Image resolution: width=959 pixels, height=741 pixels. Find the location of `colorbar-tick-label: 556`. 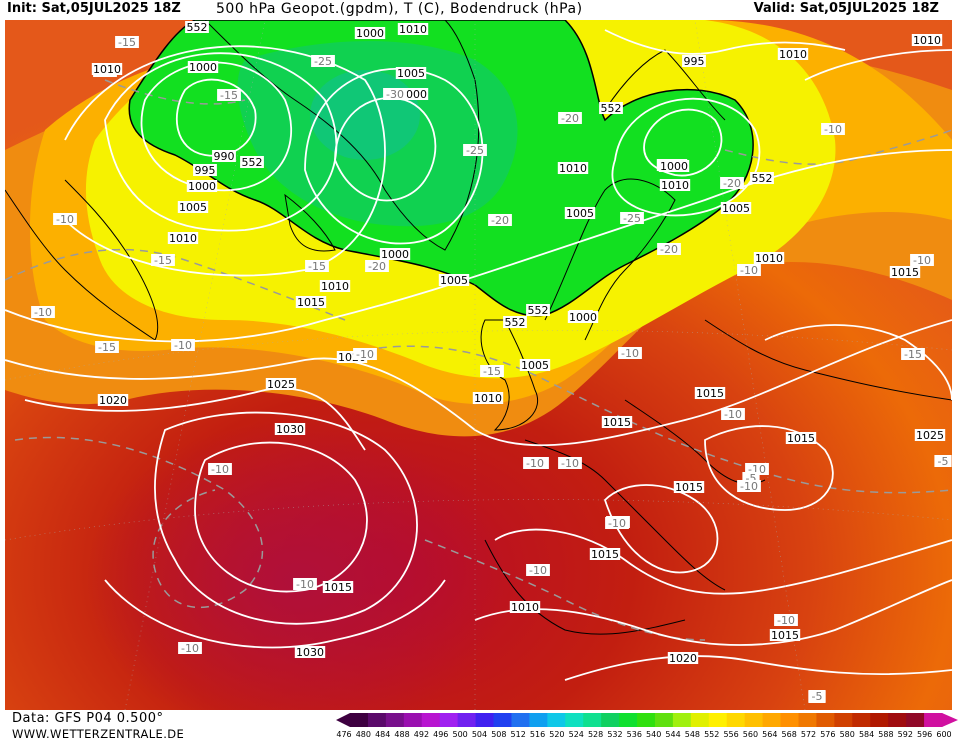

colorbar-tick-label: 556 is located at coordinates (731, 734).